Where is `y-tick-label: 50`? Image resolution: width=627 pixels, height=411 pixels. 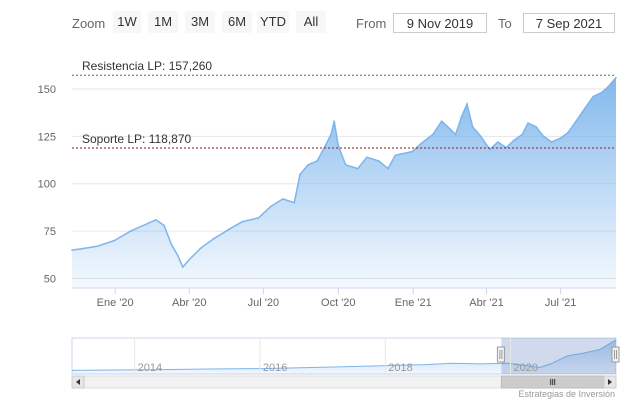 y-tick-label: 50 is located at coordinates (50, 280).